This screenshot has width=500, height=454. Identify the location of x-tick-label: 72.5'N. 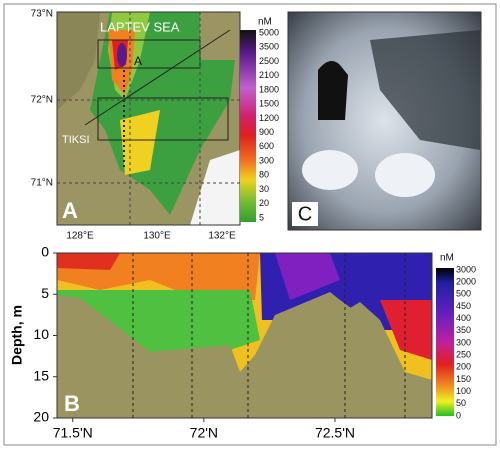
(335, 433).